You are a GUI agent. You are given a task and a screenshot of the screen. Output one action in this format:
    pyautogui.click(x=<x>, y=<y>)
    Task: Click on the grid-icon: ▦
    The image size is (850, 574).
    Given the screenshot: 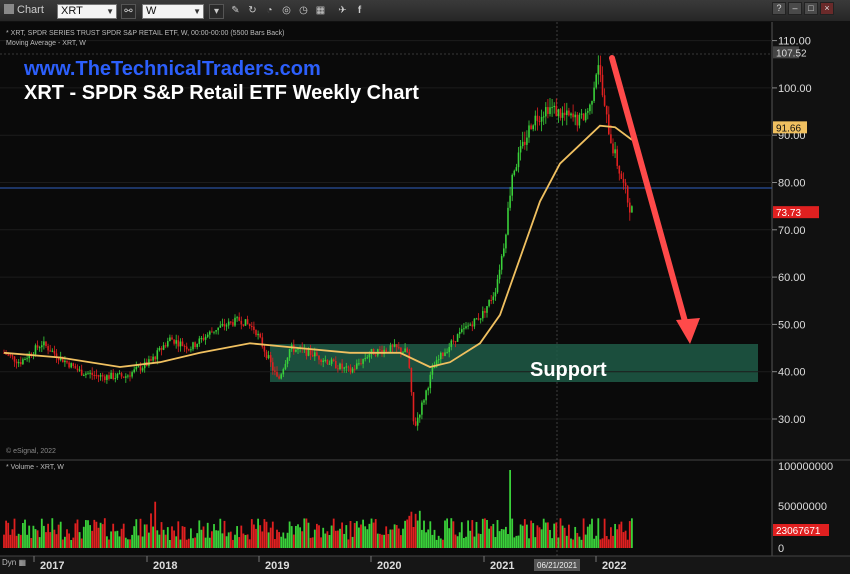 What is the action you would take?
    pyautogui.click(x=320, y=10)
    